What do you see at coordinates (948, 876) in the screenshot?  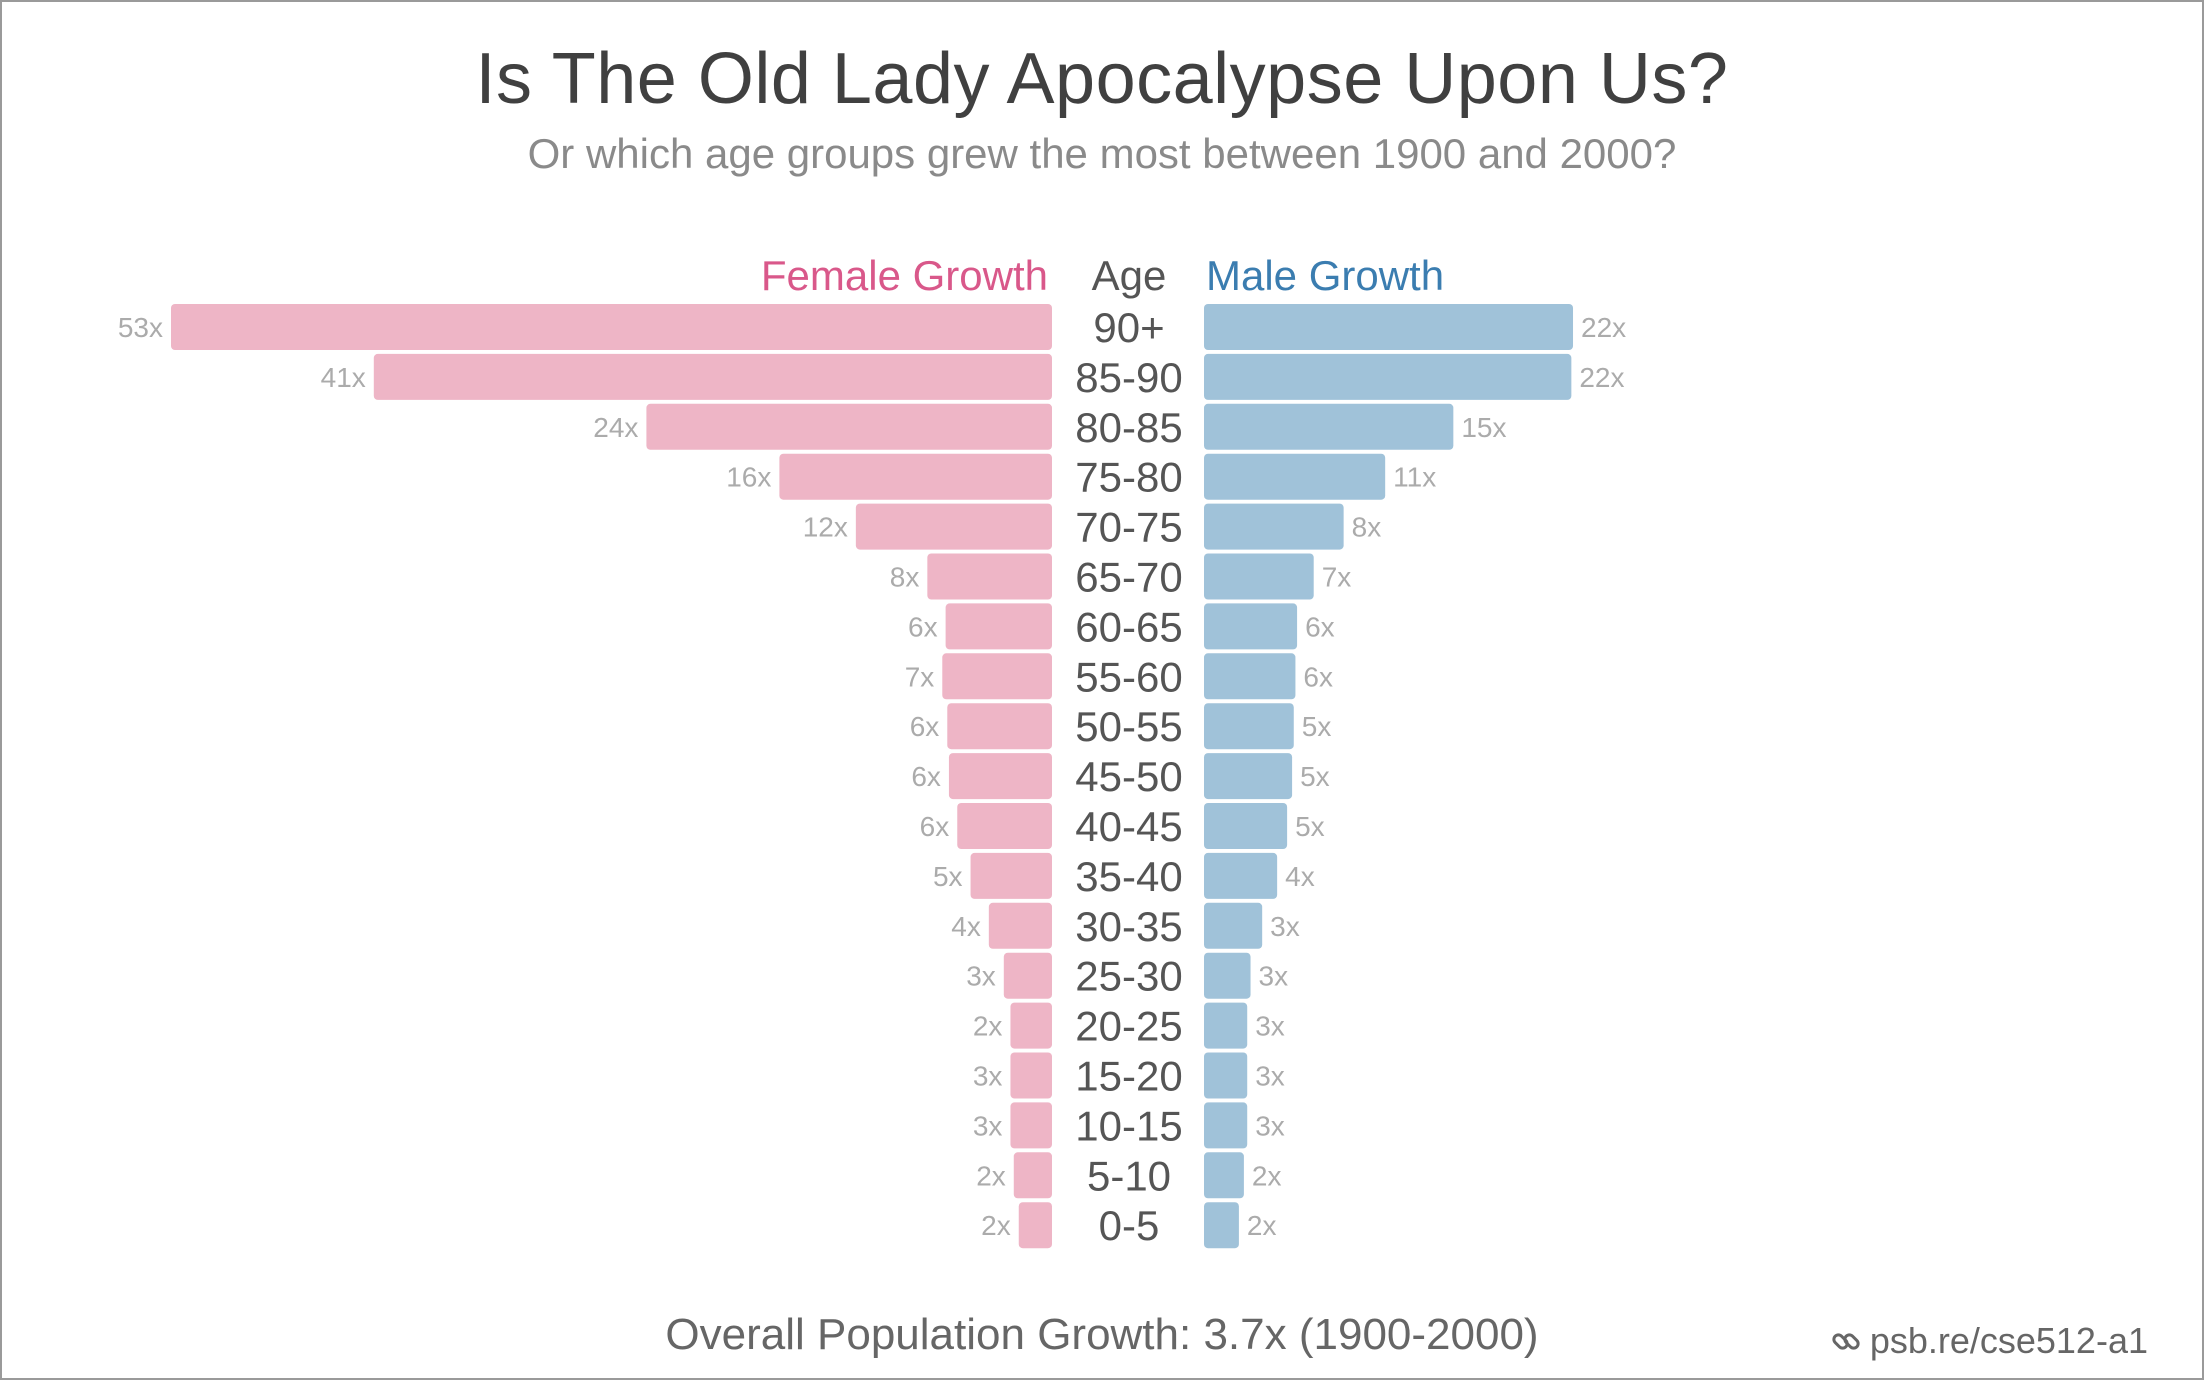 I see `female-value-label: 5x` at bounding box center [948, 876].